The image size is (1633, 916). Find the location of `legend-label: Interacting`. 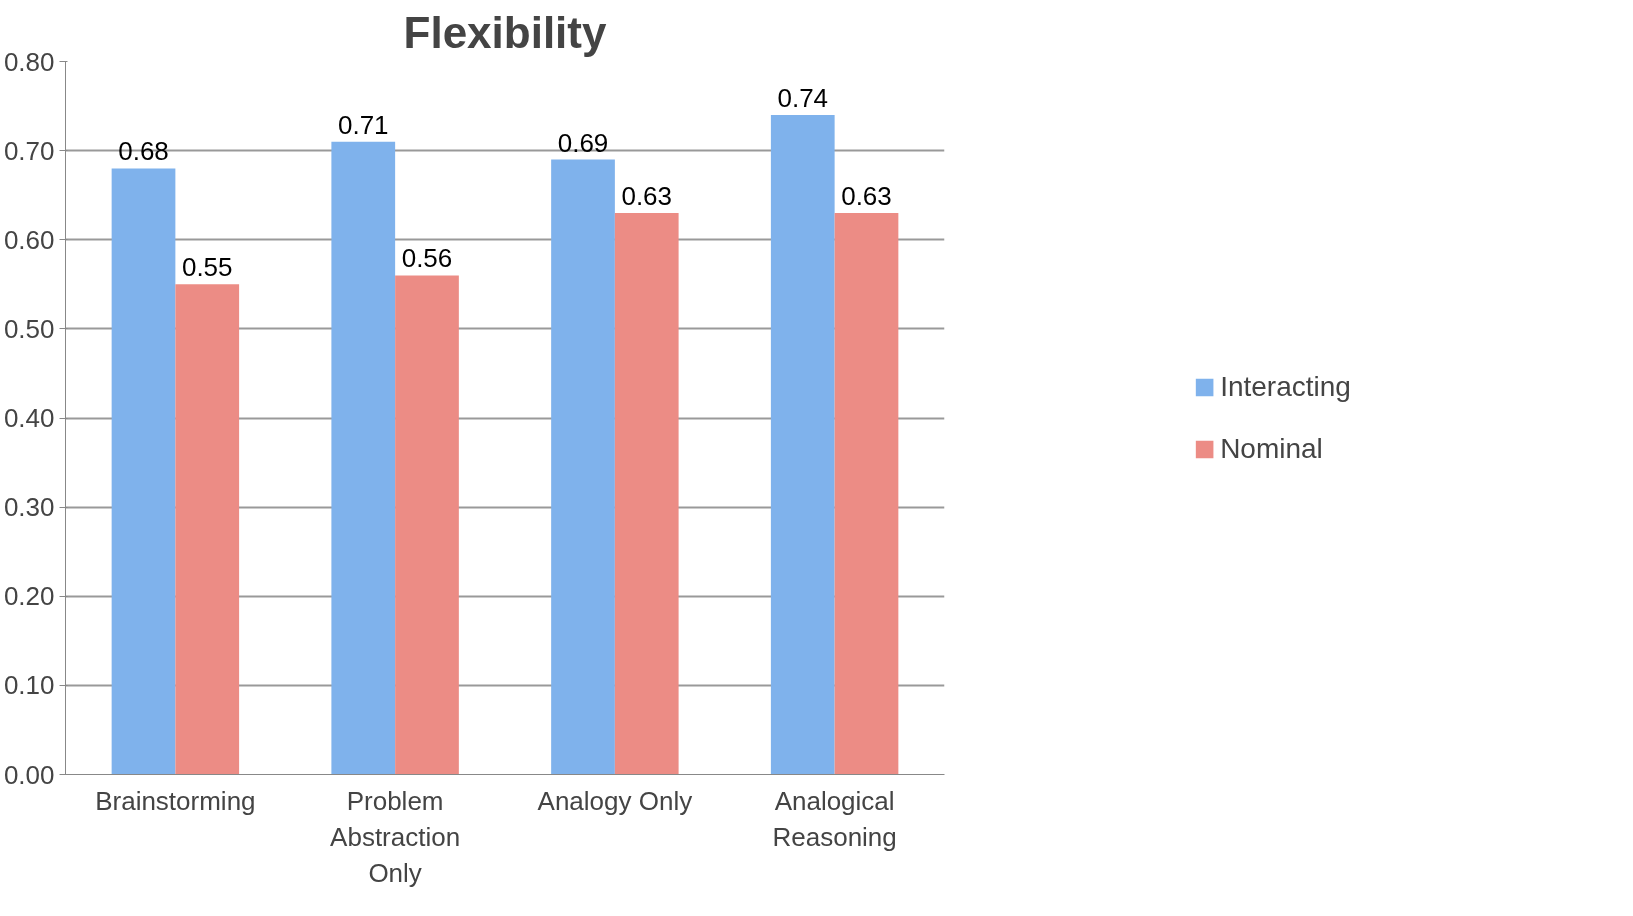

legend-label: Interacting is located at coordinates (1285, 386).